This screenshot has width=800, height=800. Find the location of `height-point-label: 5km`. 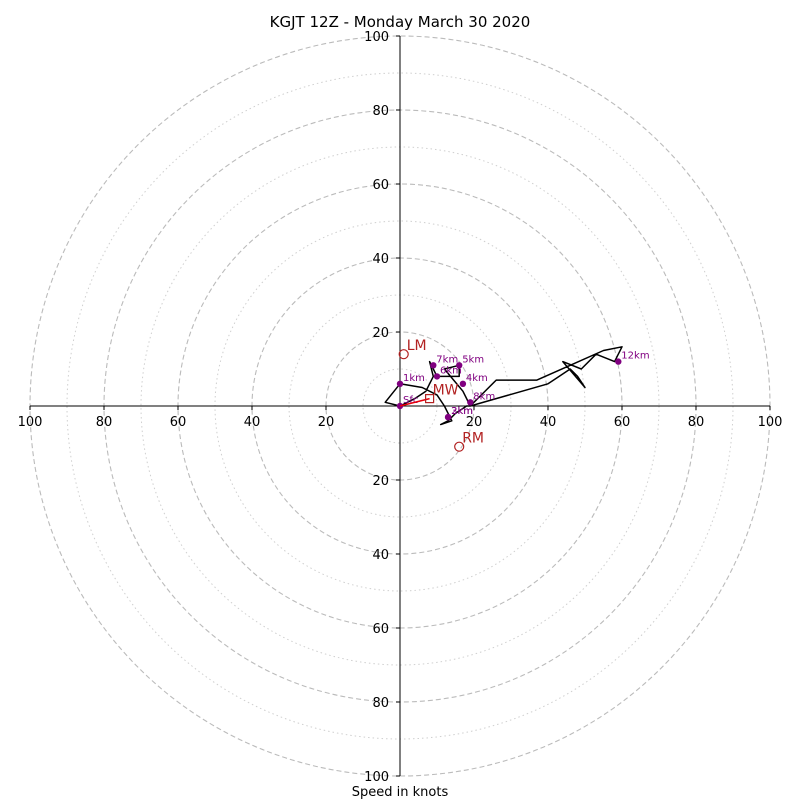

height-point-label: 5km is located at coordinates (473, 359).